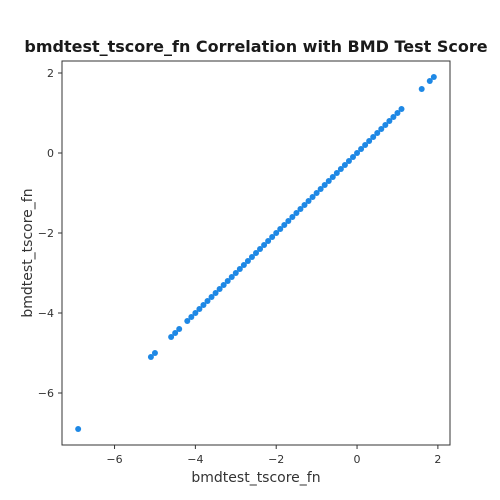 Image resolution: width=500 pixels, height=500 pixels. Describe the element at coordinates (46, 393) in the screenshot. I see `y-tick-label: −6` at that location.